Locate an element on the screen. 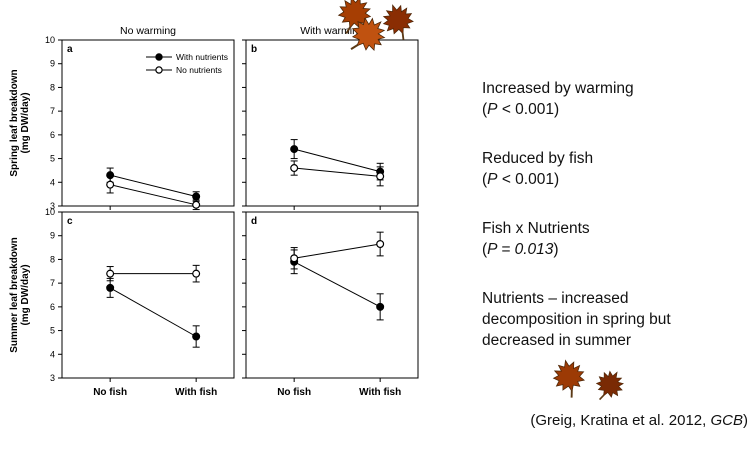 The width and height of the screenshot is (753, 462). stat-symbol: P = 0.013 is located at coordinates (520, 249).